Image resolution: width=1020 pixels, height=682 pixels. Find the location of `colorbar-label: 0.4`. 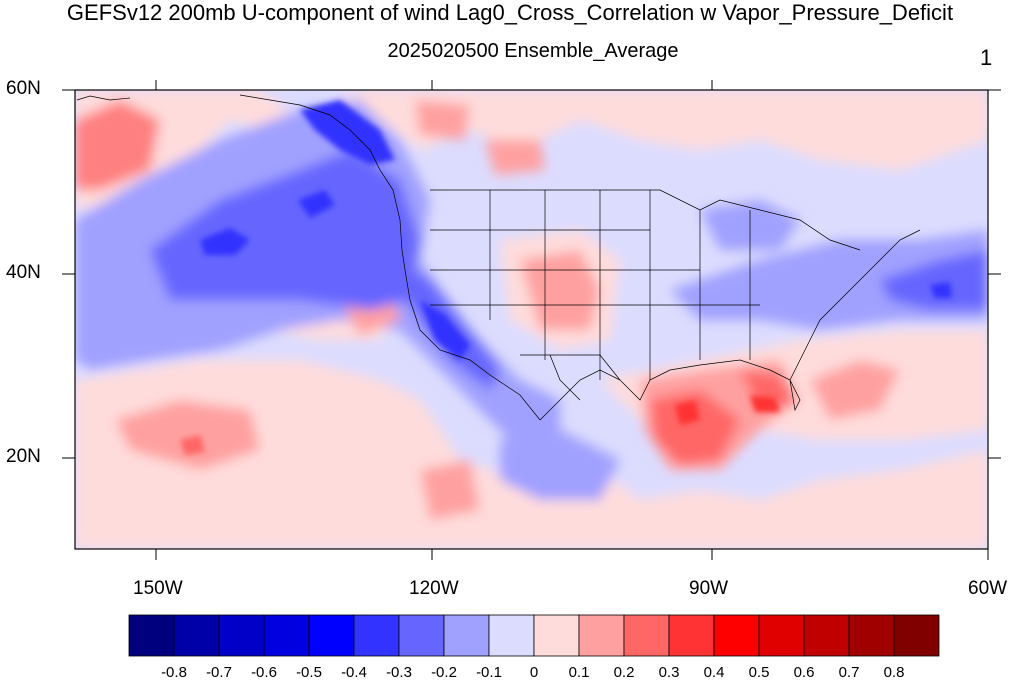

colorbar-label: 0.4 is located at coordinates (714, 672).